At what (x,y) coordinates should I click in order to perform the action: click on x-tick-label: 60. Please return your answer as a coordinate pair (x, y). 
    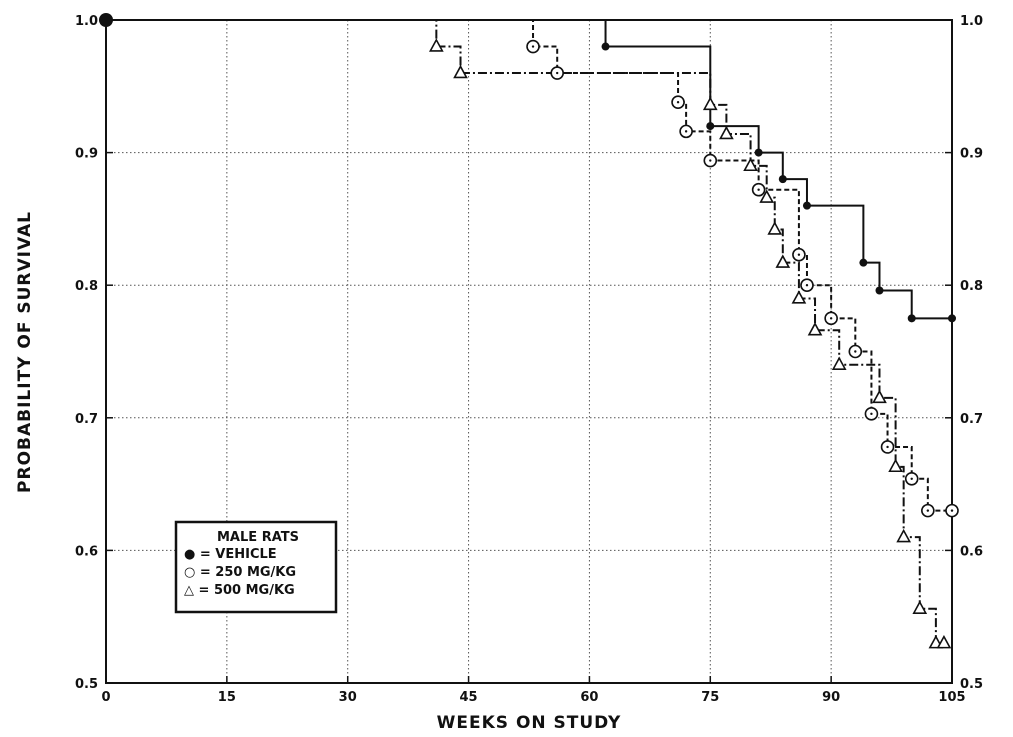
    Looking at the image, I should click on (589, 697).